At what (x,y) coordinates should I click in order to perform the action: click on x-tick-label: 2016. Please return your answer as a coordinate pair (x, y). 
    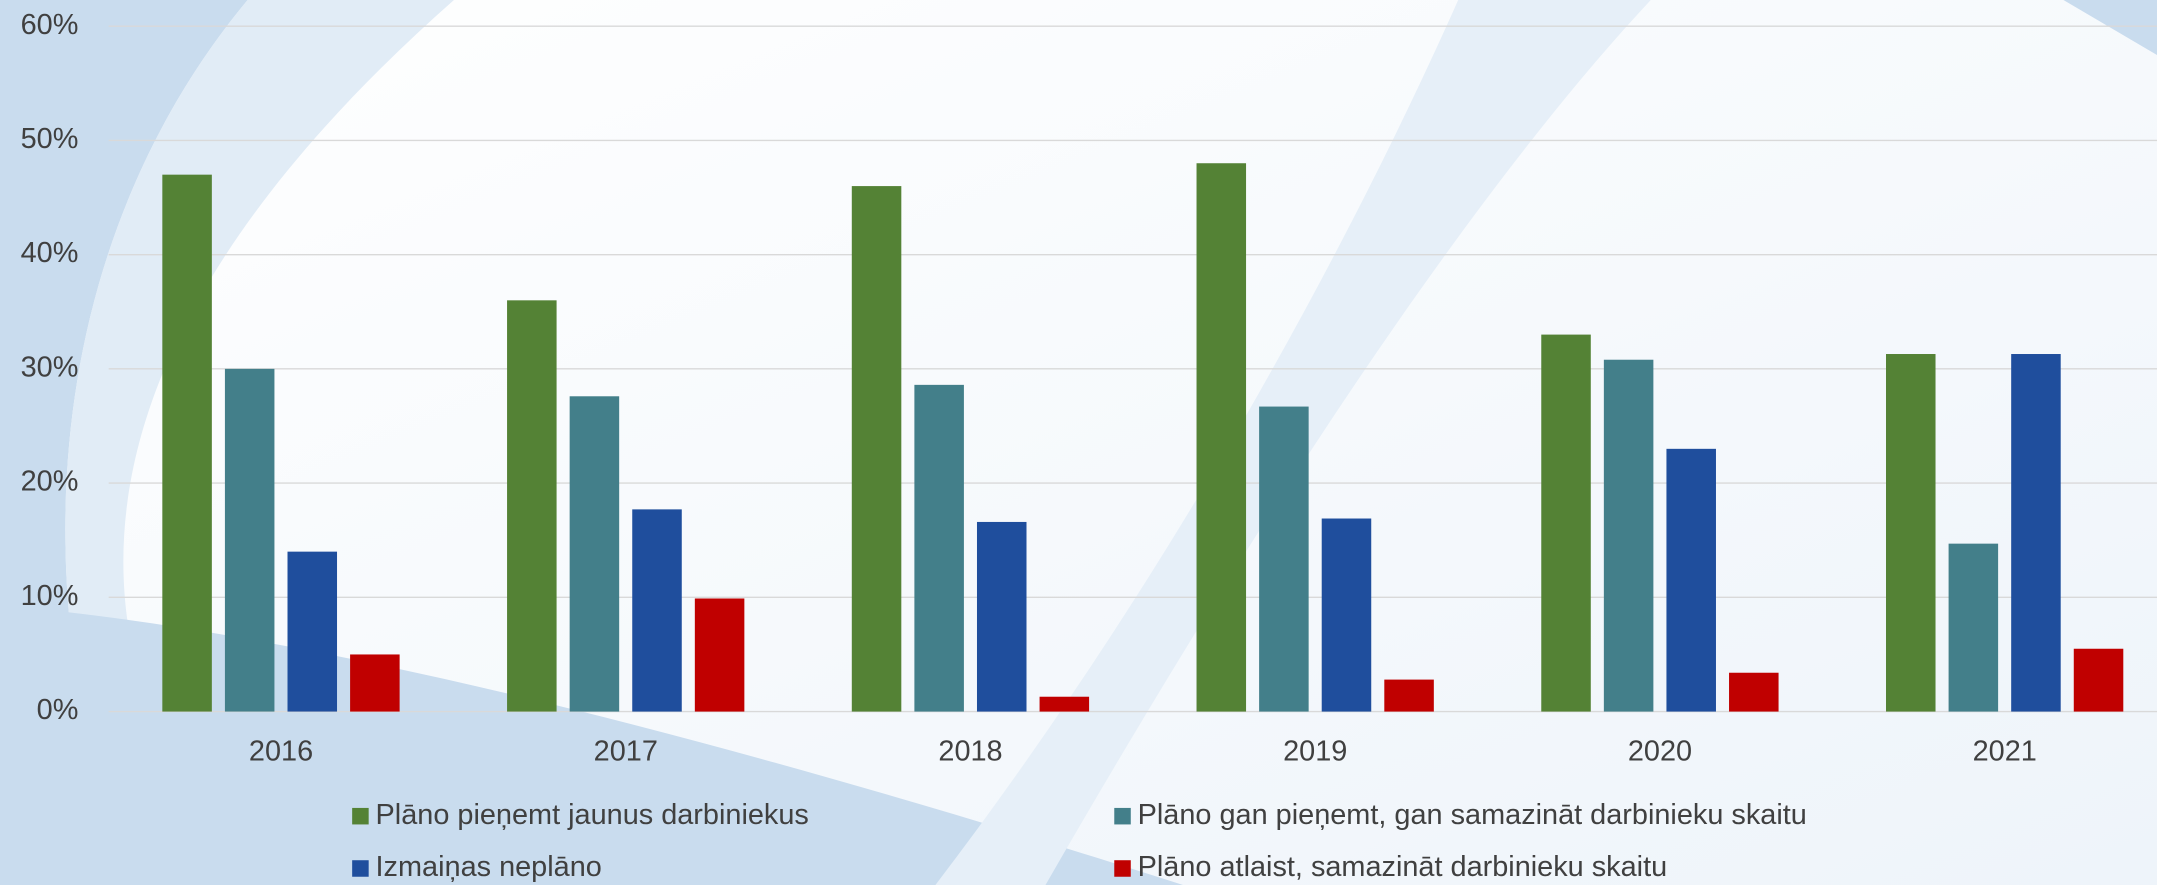
    Looking at the image, I should click on (281, 751).